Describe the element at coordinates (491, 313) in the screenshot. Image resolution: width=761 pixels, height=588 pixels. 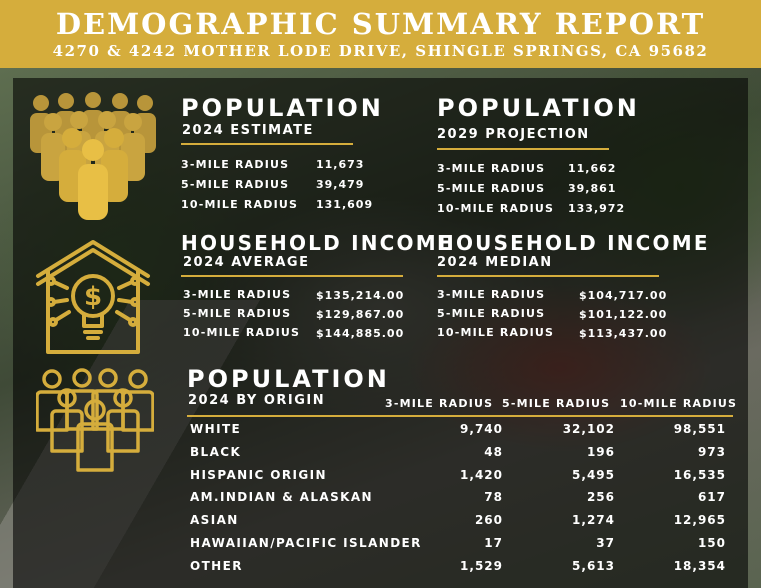
I see `income-median-label: 5-MILE RADIUS` at that location.